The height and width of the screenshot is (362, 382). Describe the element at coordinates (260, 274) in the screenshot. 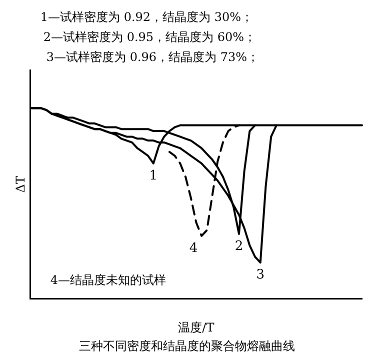

I see `series-label: 3` at that location.